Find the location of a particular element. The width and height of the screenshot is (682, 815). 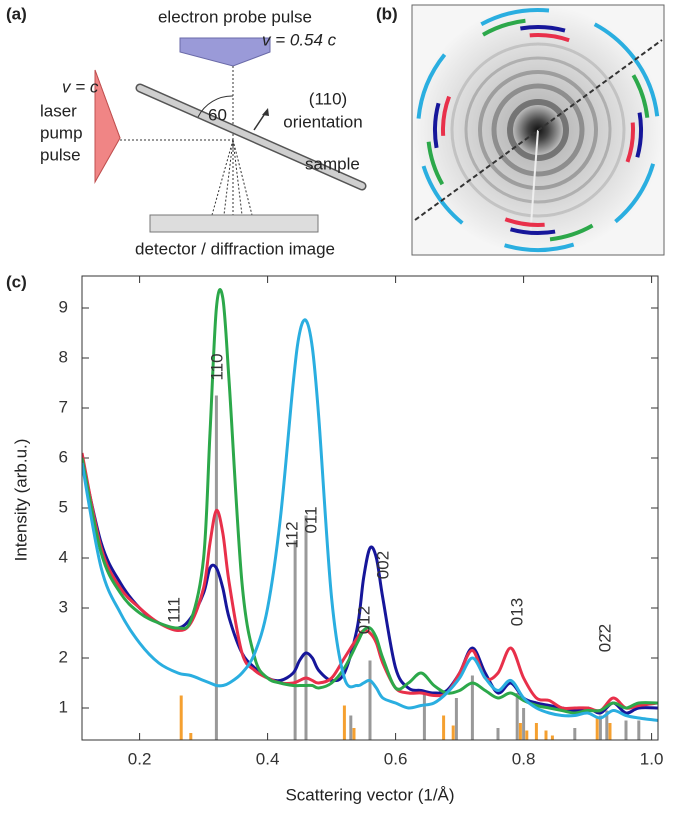

x-tick-label: 1.0 is located at coordinates (652, 758).